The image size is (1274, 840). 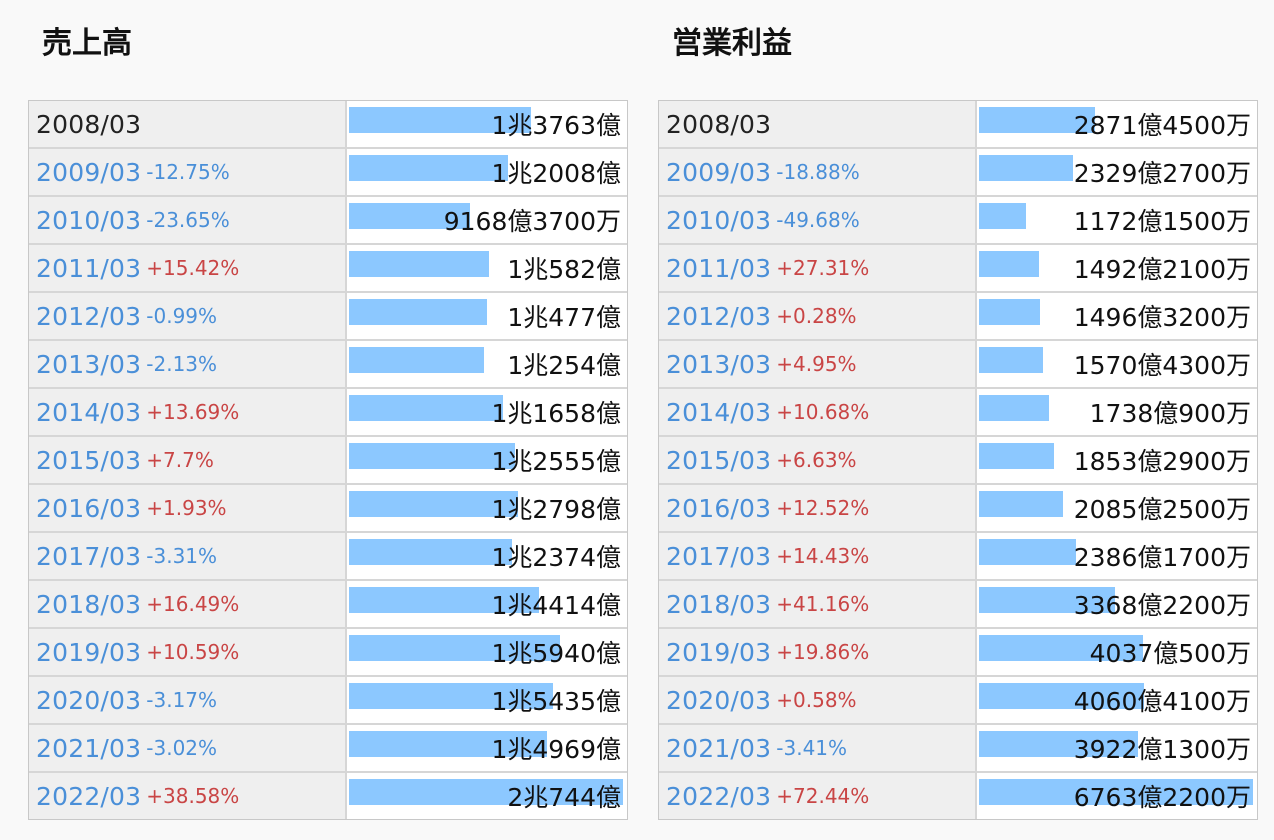 What do you see at coordinates (1118, 268) in the screenshot?
I see `value-cell: 1492億2100万` at bounding box center [1118, 268].